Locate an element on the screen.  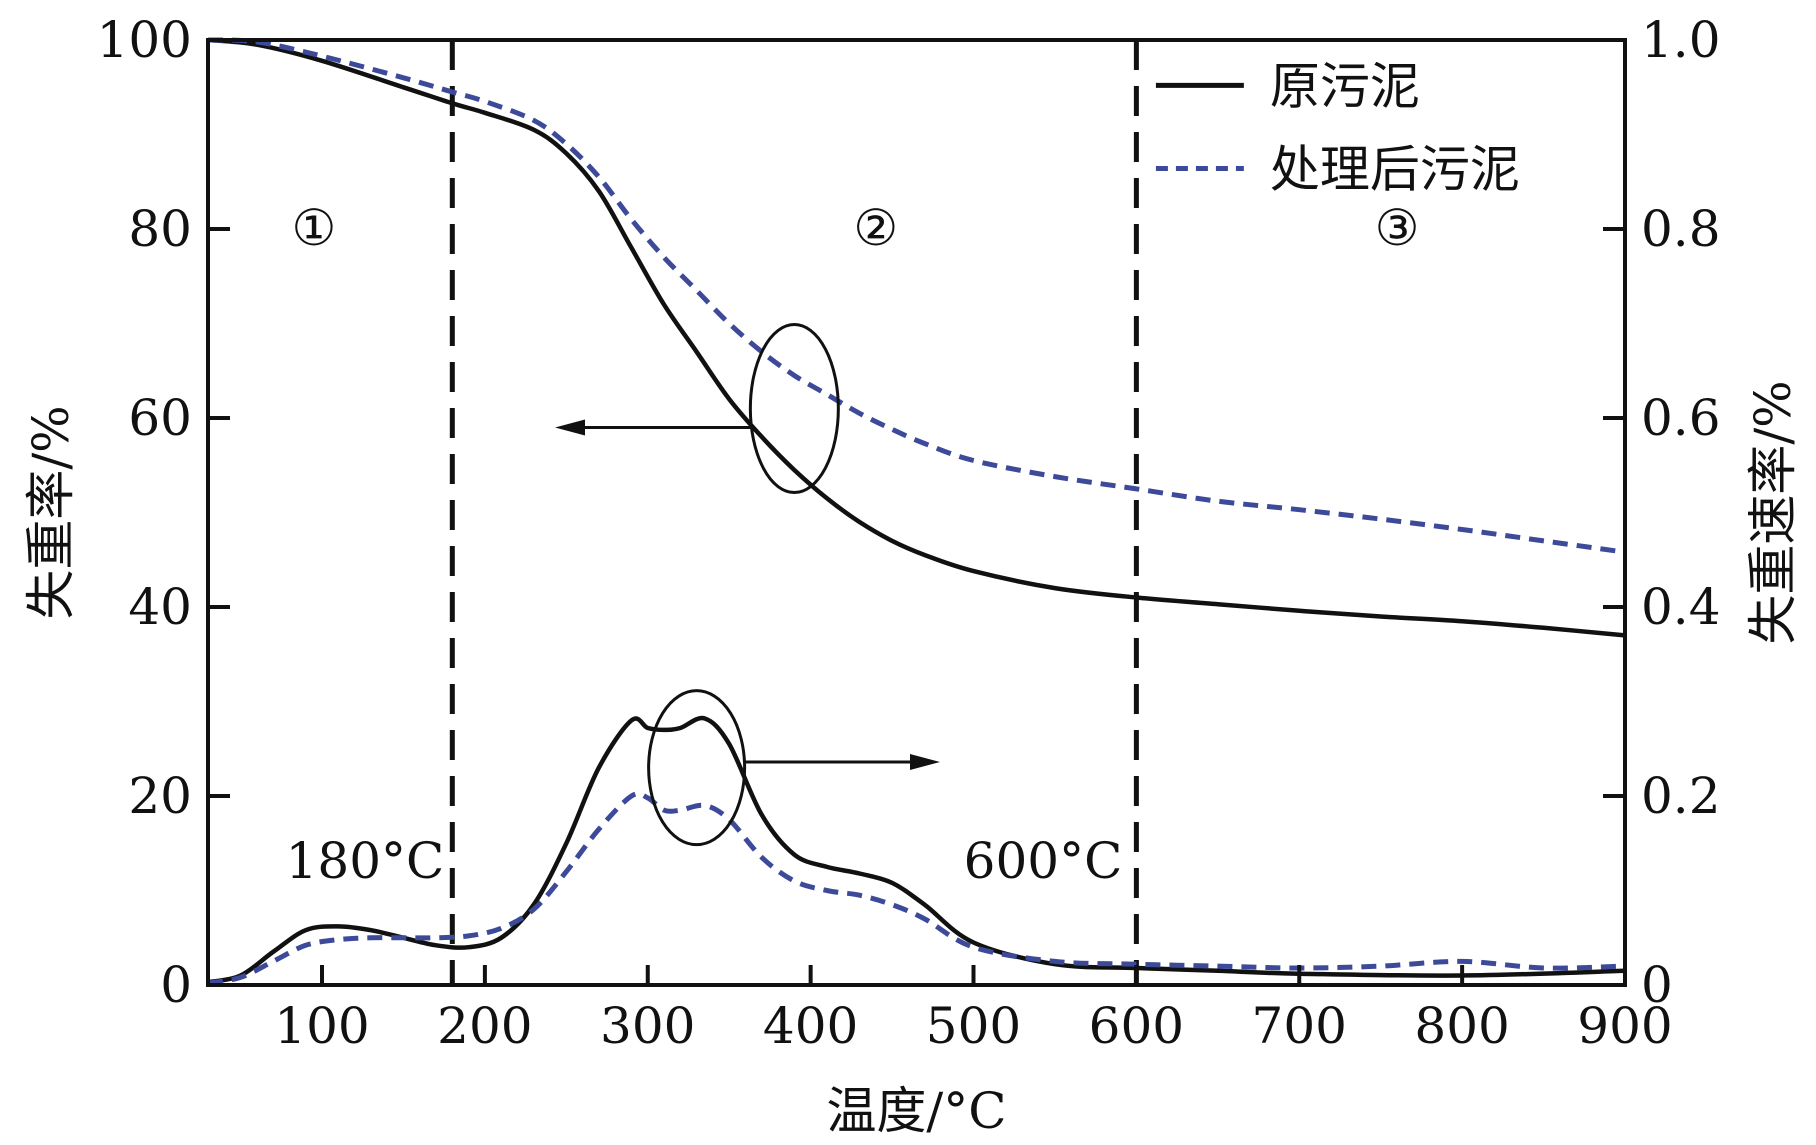
region-label-3: ③ is located at coordinates (1397, 228).